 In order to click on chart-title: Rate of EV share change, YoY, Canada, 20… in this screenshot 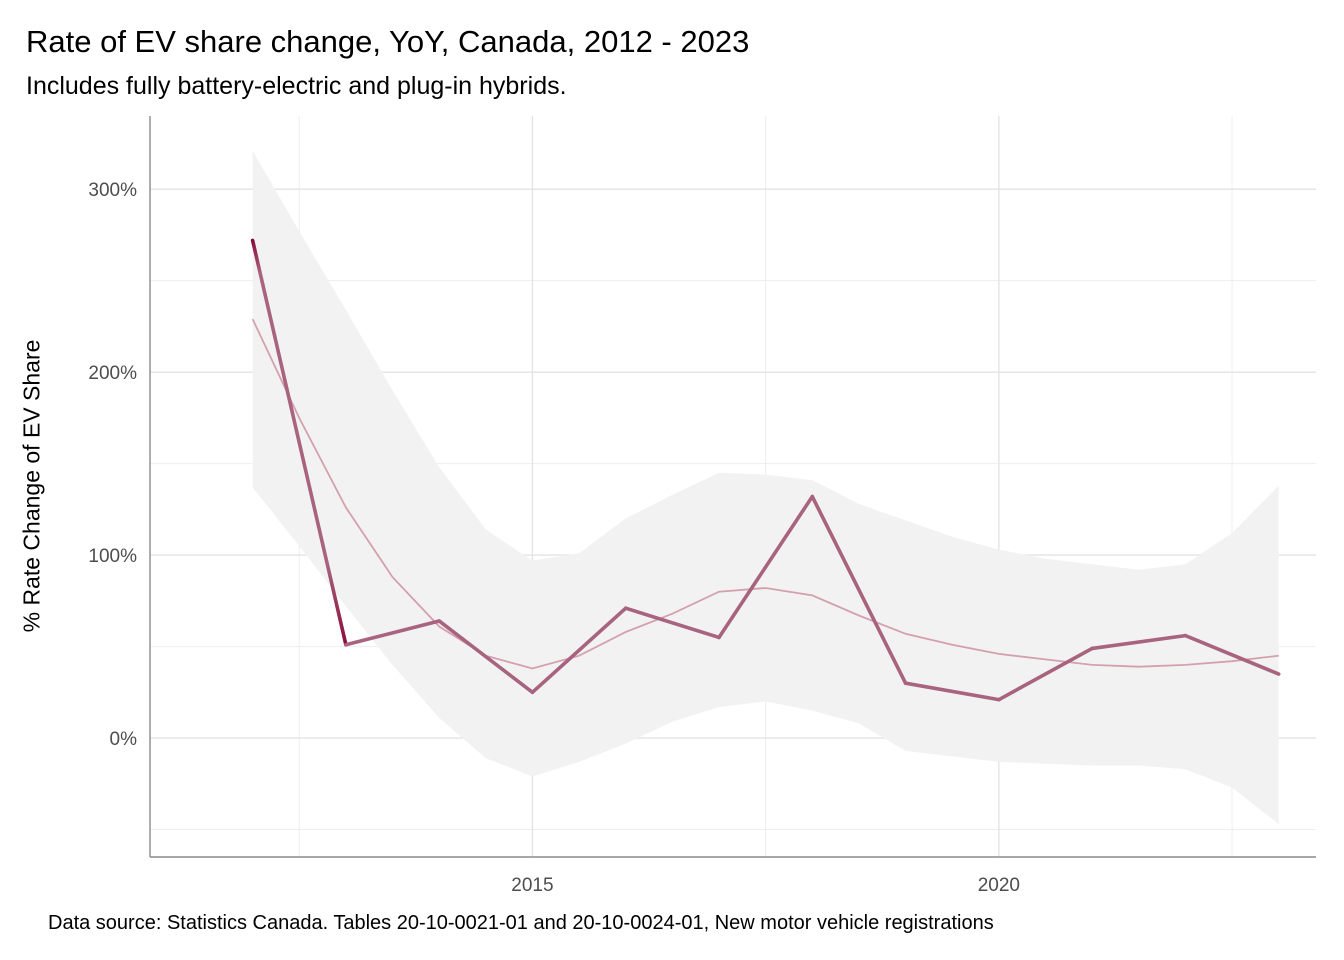, I will do `click(388, 41)`.